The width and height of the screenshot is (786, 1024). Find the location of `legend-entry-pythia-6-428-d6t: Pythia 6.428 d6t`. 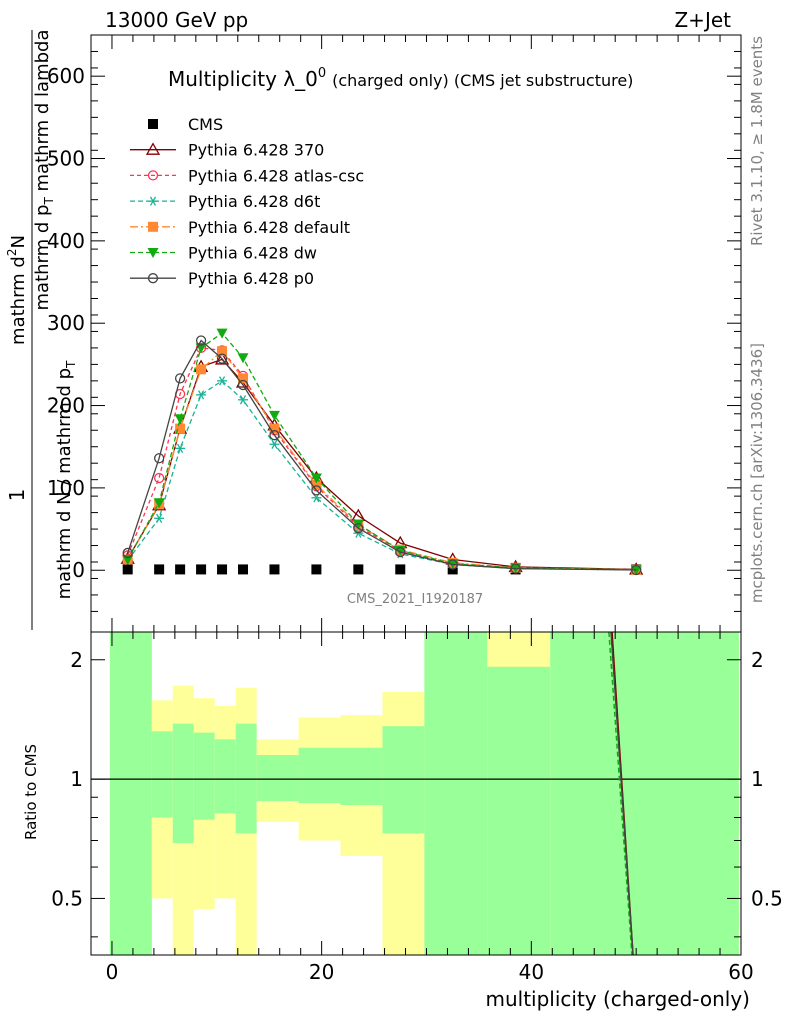

legend-entry-pythia-6-428-d6t: Pythia 6.428 d6t is located at coordinates (225, 201).